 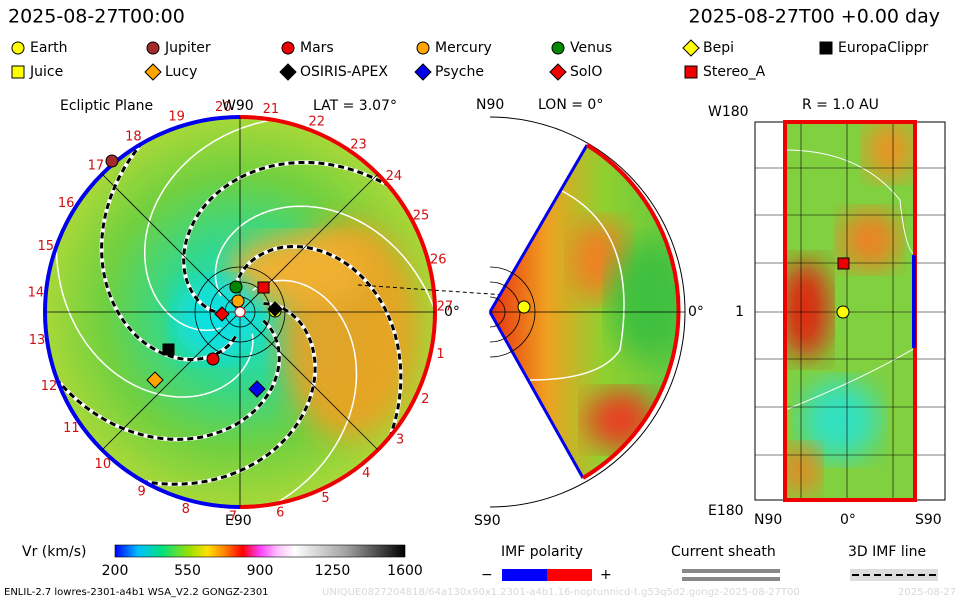 What do you see at coordinates (344, 72) in the screenshot?
I see `legend-label: OSIRIS-APEX` at bounding box center [344, 72].